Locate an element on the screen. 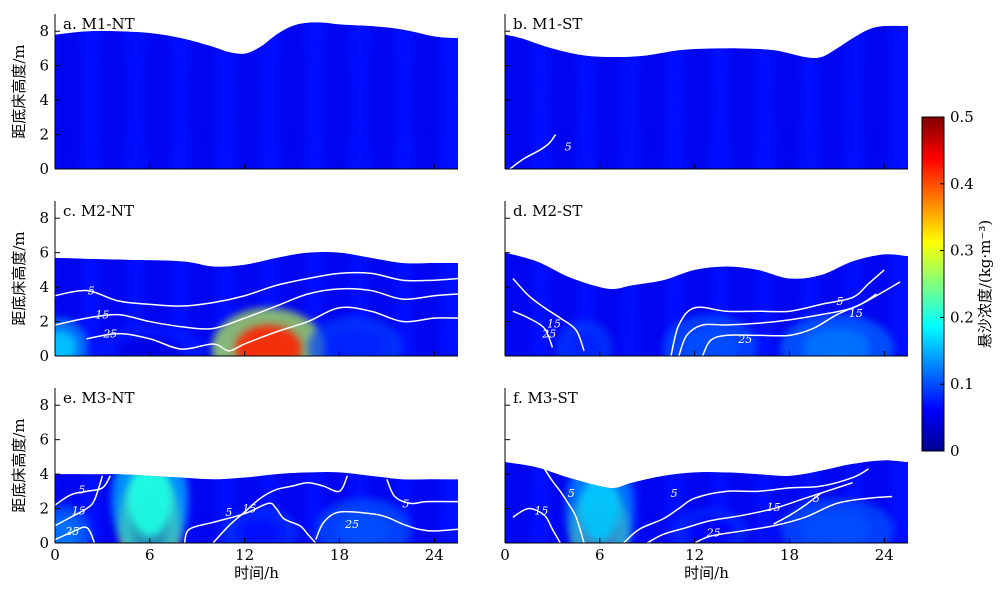  panel-d-contour-label: 5 is located at coordinates (840, 301).